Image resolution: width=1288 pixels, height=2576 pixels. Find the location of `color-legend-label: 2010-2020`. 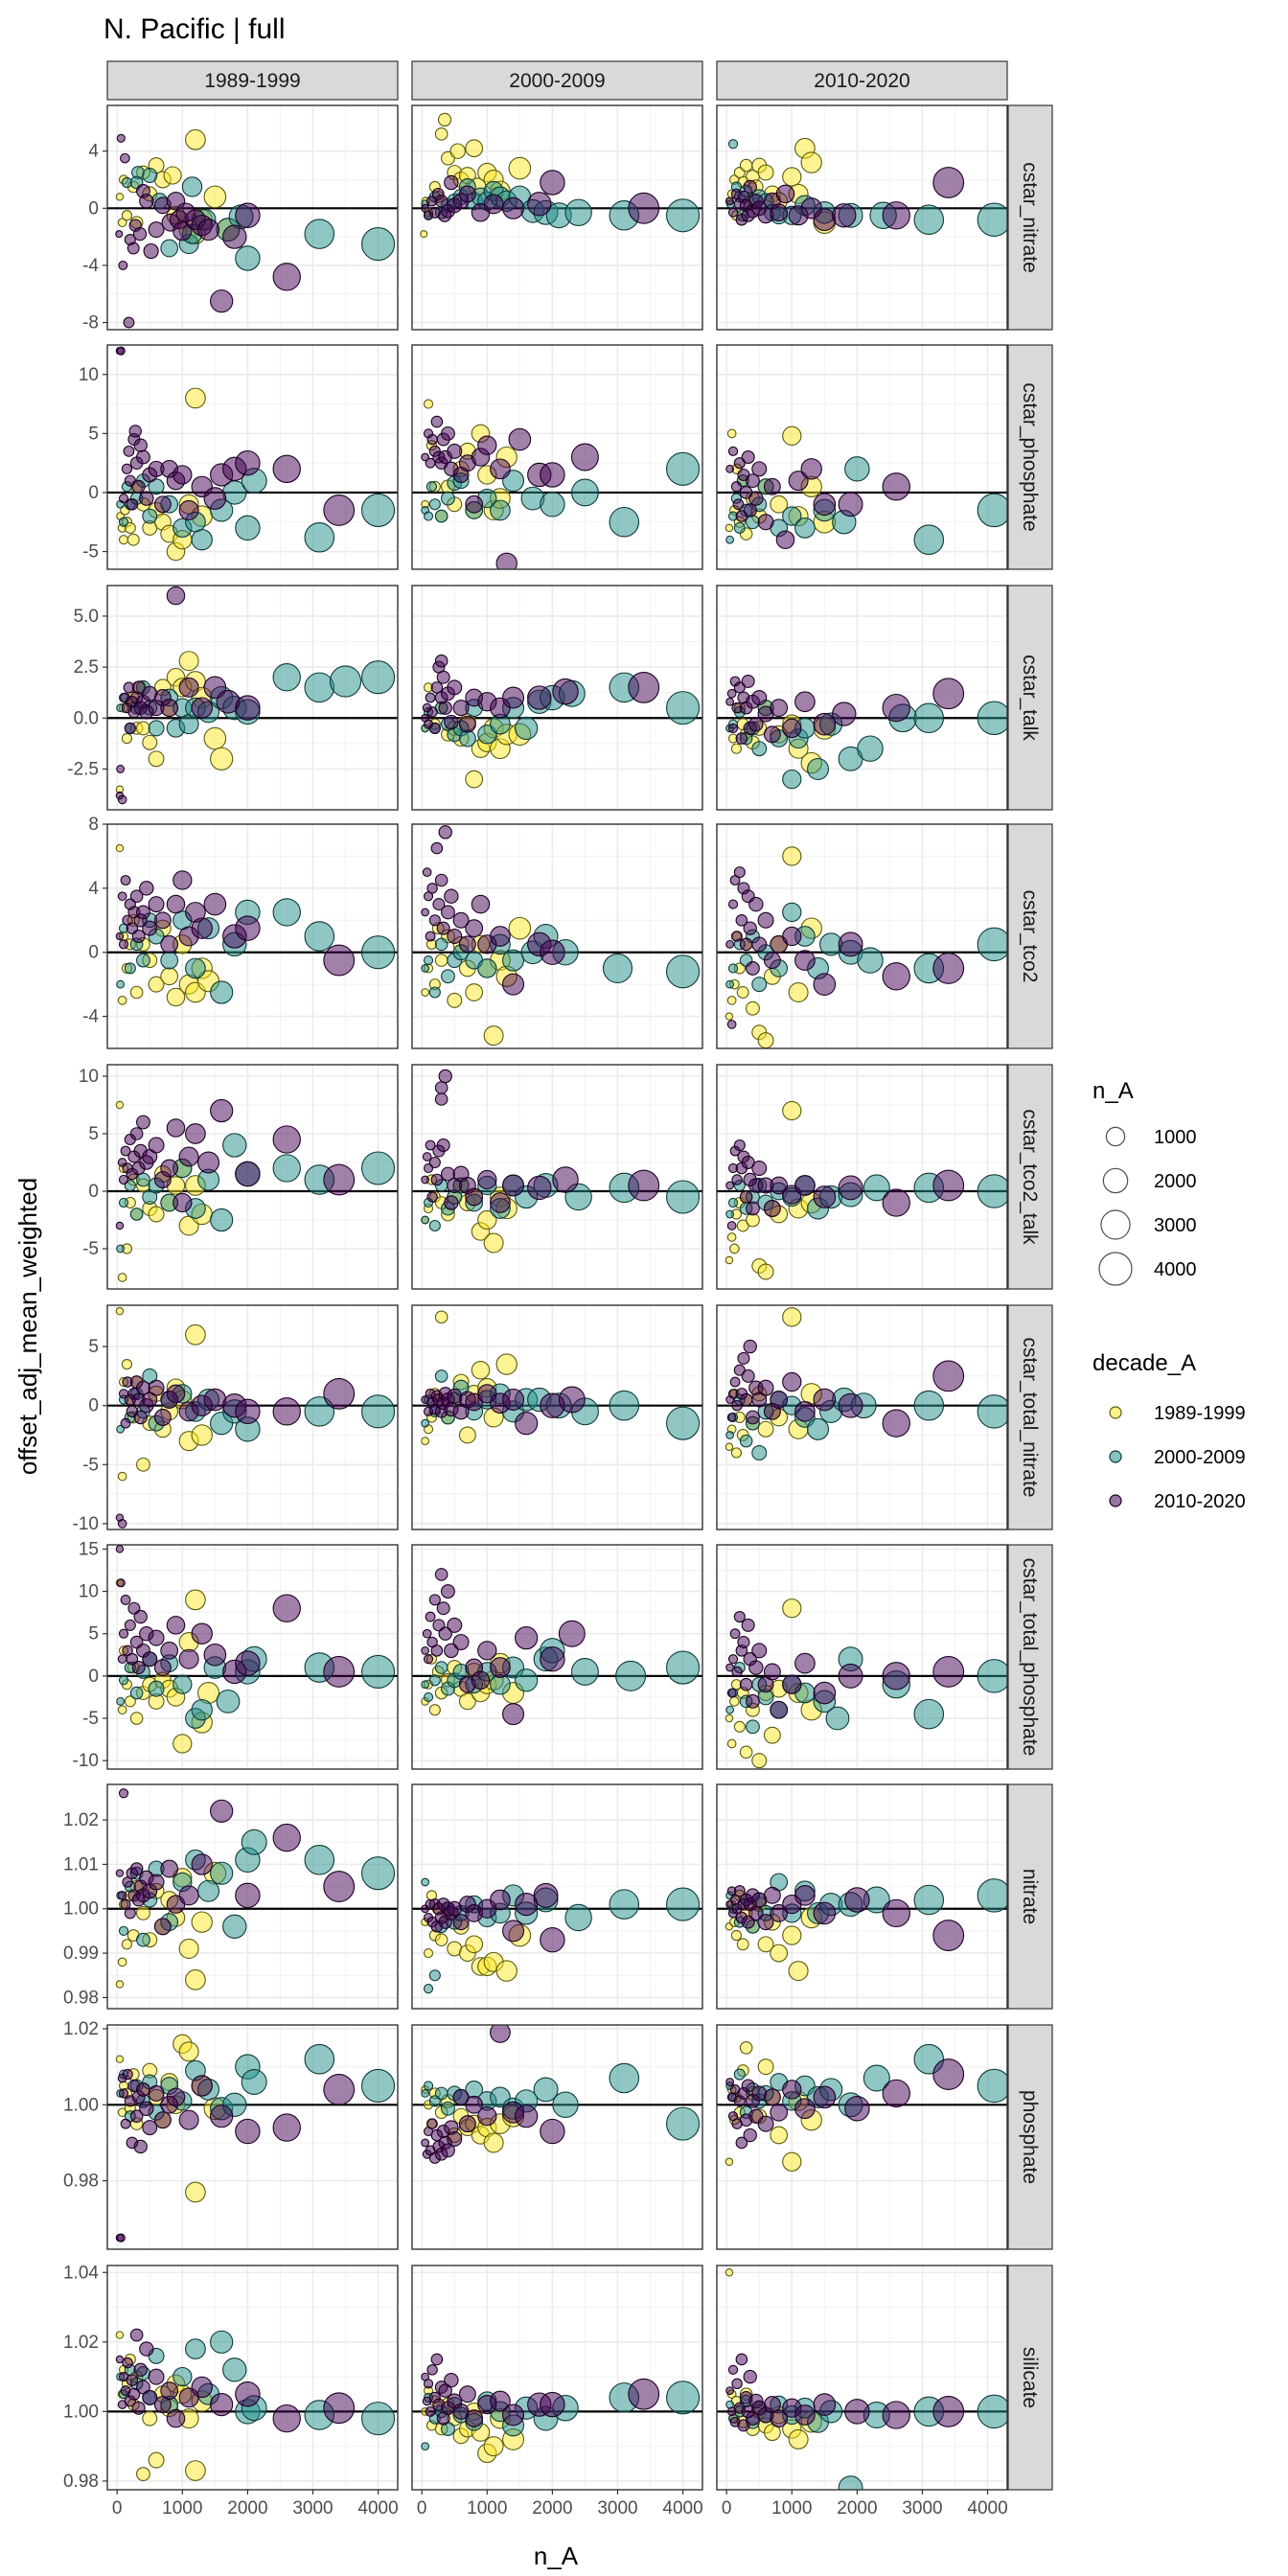

color-legend-label: 2010-2020 is located at coordinates (1200, 1502).